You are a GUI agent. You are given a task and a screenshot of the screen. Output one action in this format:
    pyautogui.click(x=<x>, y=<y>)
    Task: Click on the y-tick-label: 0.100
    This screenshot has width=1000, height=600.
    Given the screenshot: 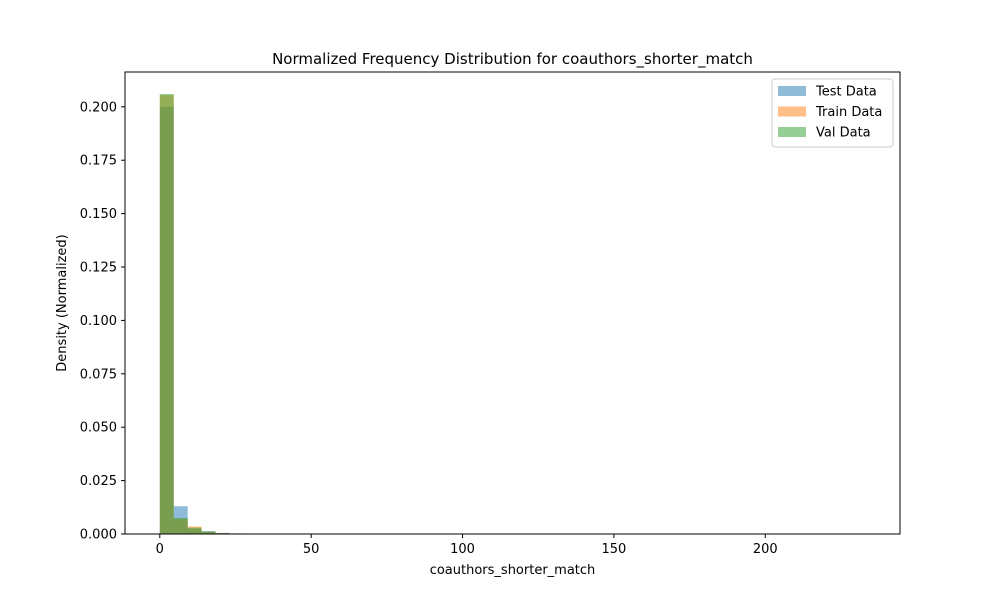 What is the action you would take?
    pyautogui.click(x=98, y=321)
    